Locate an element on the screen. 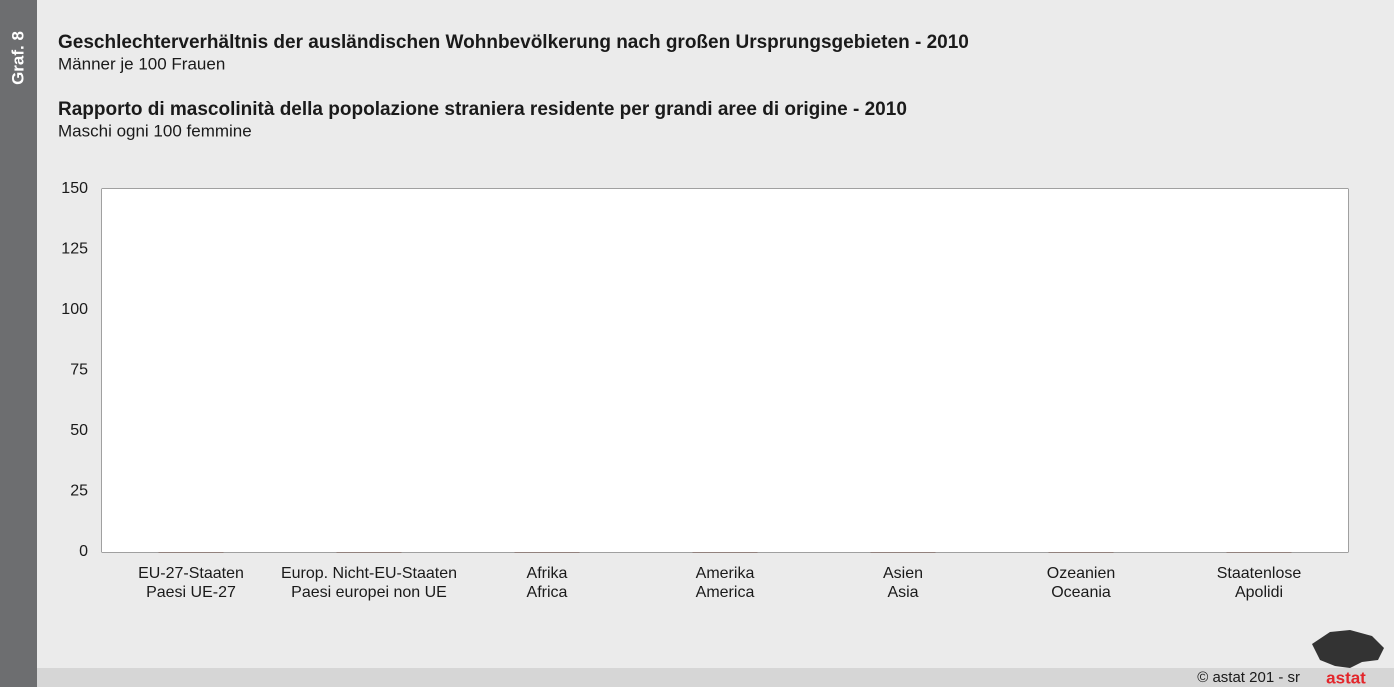 The image size is (1394, 687). side-strip is located at coordinates (18, 343).